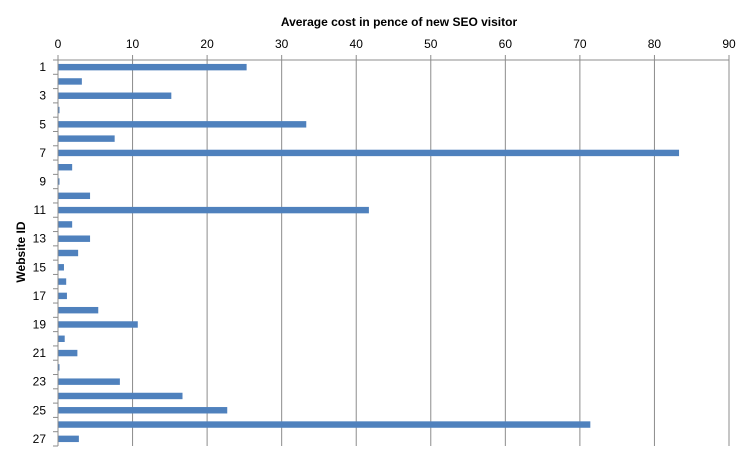 Image resolution: width=739 pixels, height=456 pixels. Describe the element at coordinates (40, 382) in the screenshot. I see `y-tick-label: 23` at that location.